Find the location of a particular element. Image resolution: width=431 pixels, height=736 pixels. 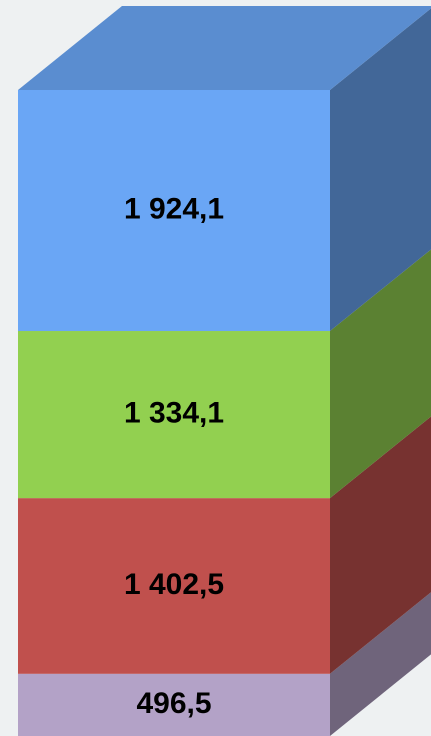

data-label: 496,5 is located at coordinates (173, 703).